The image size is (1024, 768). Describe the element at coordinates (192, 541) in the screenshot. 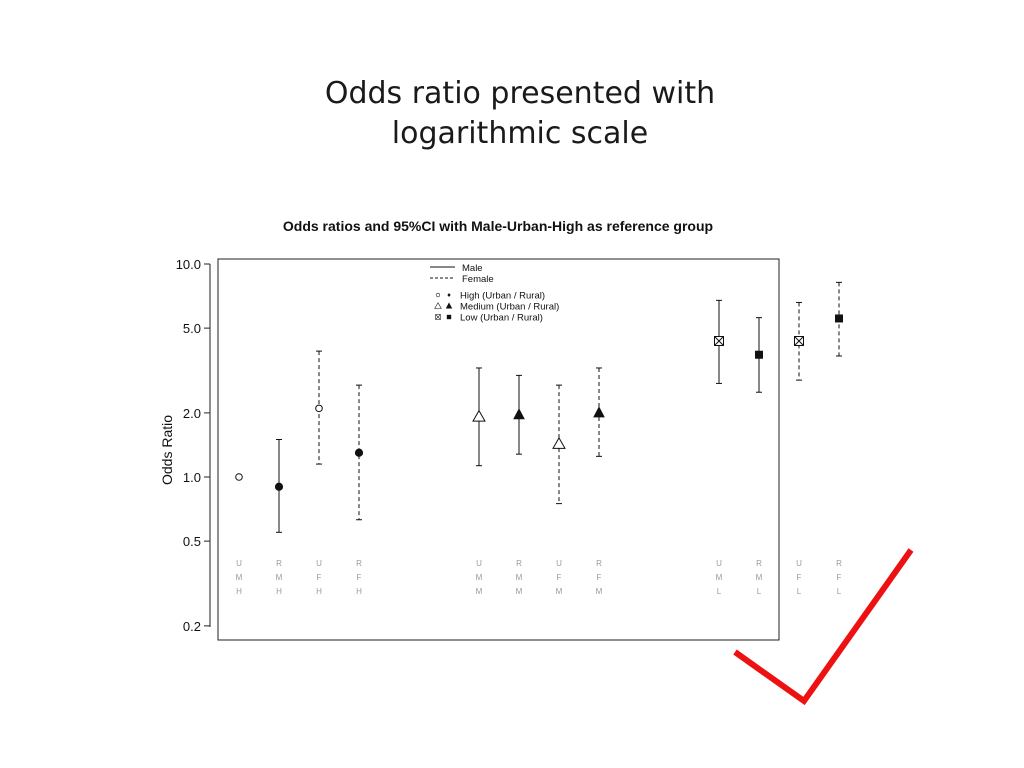

I see `y-tick-label: 0.5` at that location.